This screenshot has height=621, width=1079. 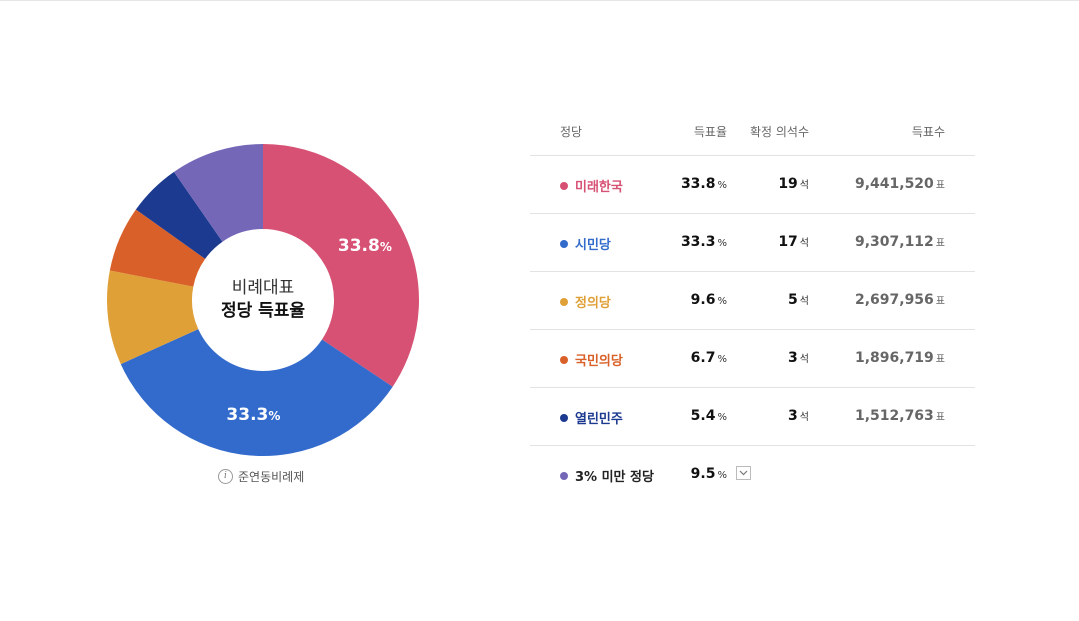 What do you see at coordinates (894, 358) in the screenshot?
I see `votes-value: 1,896,719` at bounding box center [894, 358].